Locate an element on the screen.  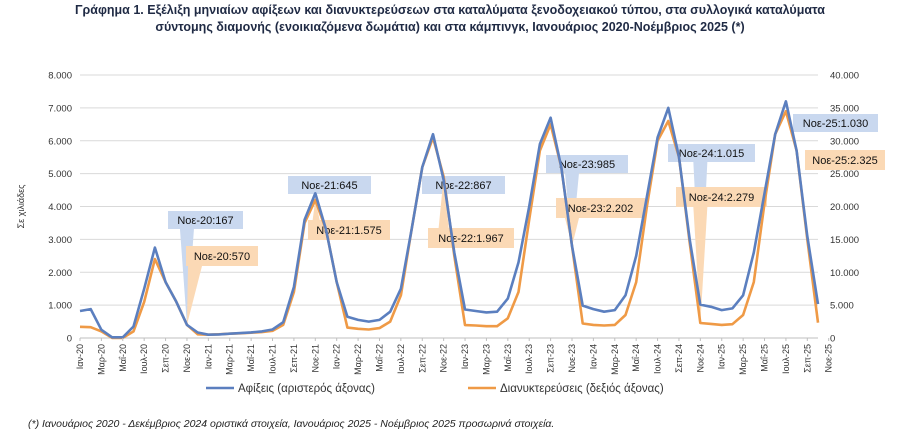
nights-callout-label: Νοε-20:570 is located at coordinates (222, 257).